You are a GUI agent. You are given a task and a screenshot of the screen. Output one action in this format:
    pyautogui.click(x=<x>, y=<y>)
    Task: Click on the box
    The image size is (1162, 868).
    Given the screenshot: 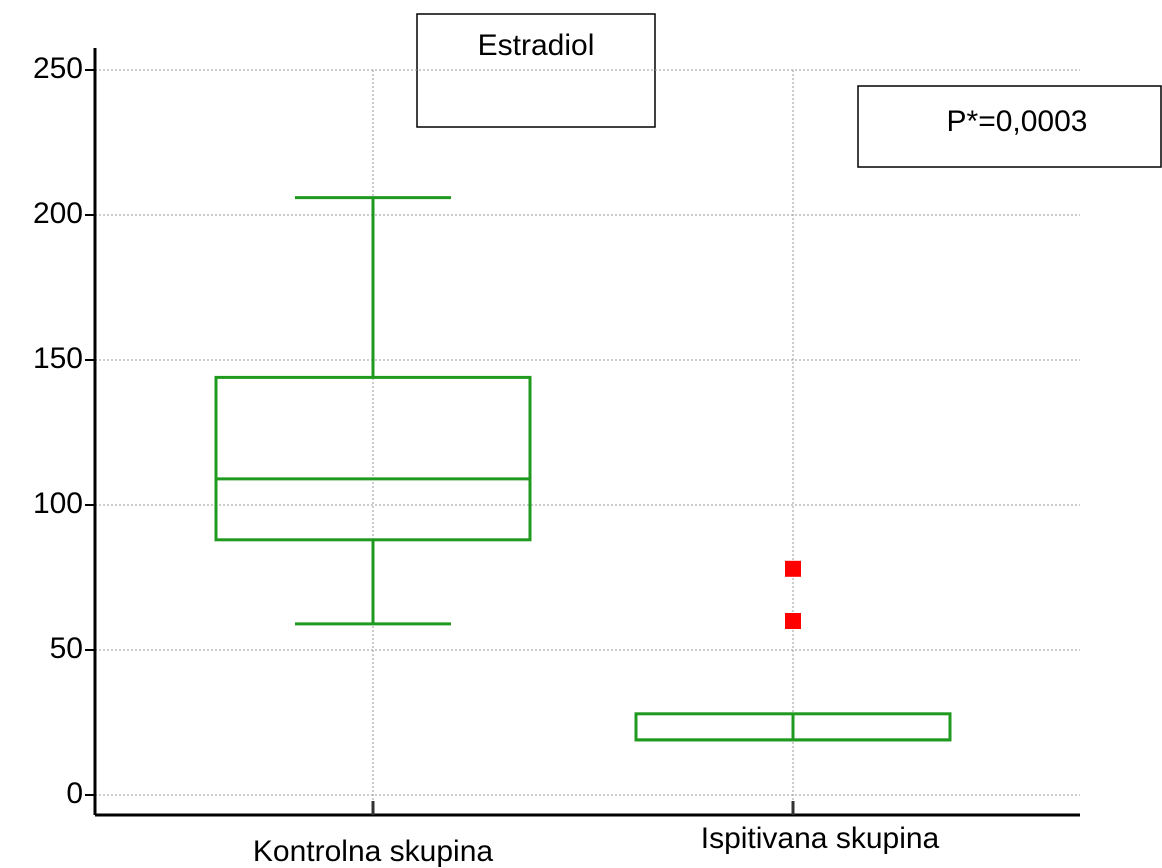 What is the action you would take?
    pyautogui.click(x=373, y=458)
    